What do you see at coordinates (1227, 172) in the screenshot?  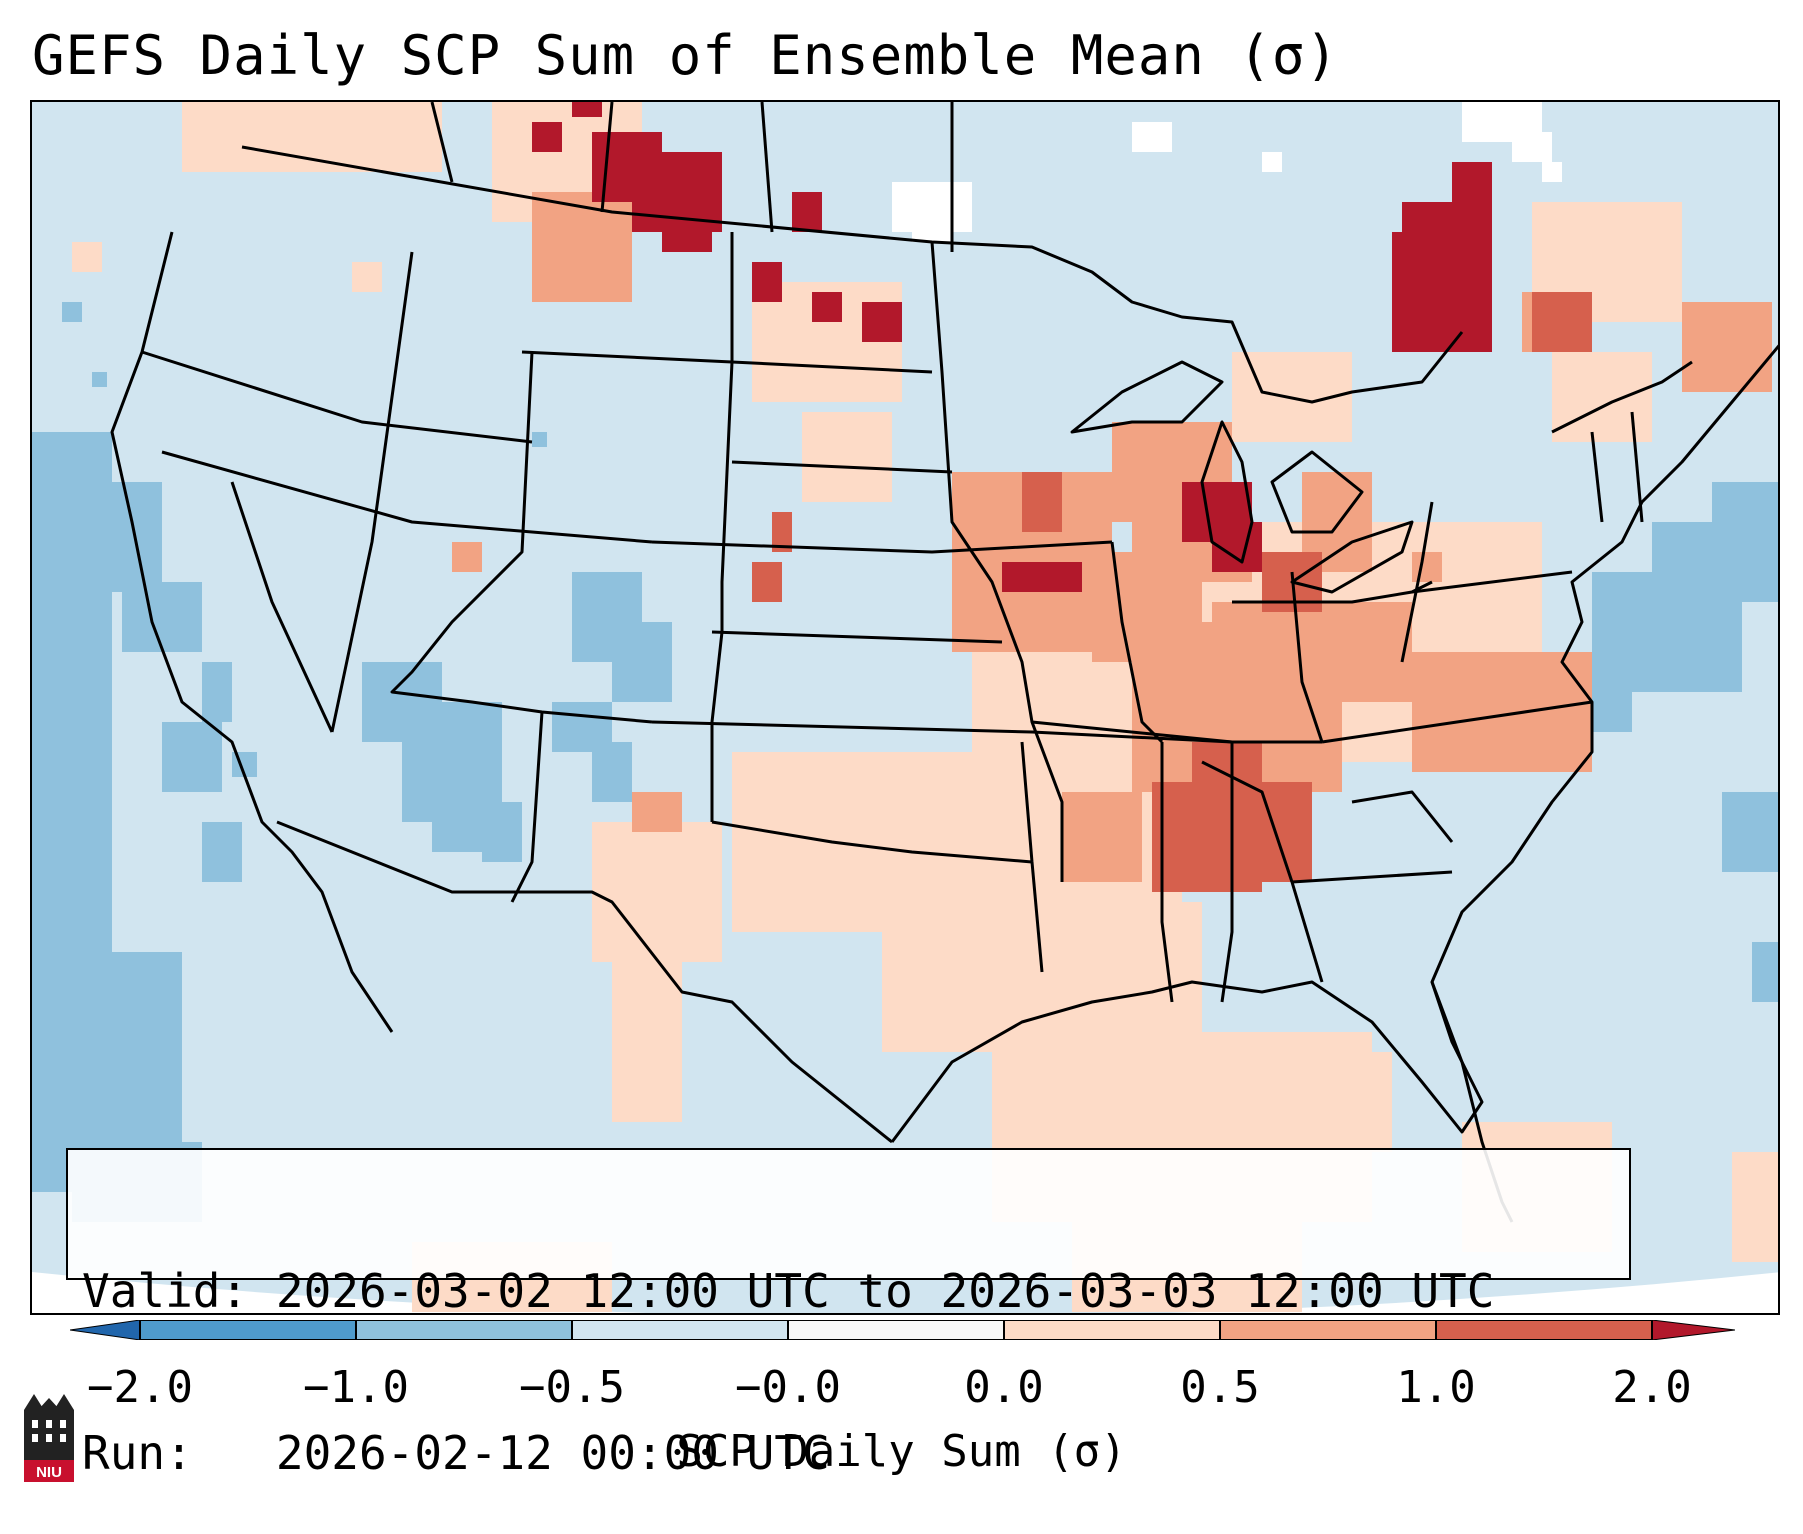 I see `region-white-patches` at bounding box center [1227, 172].